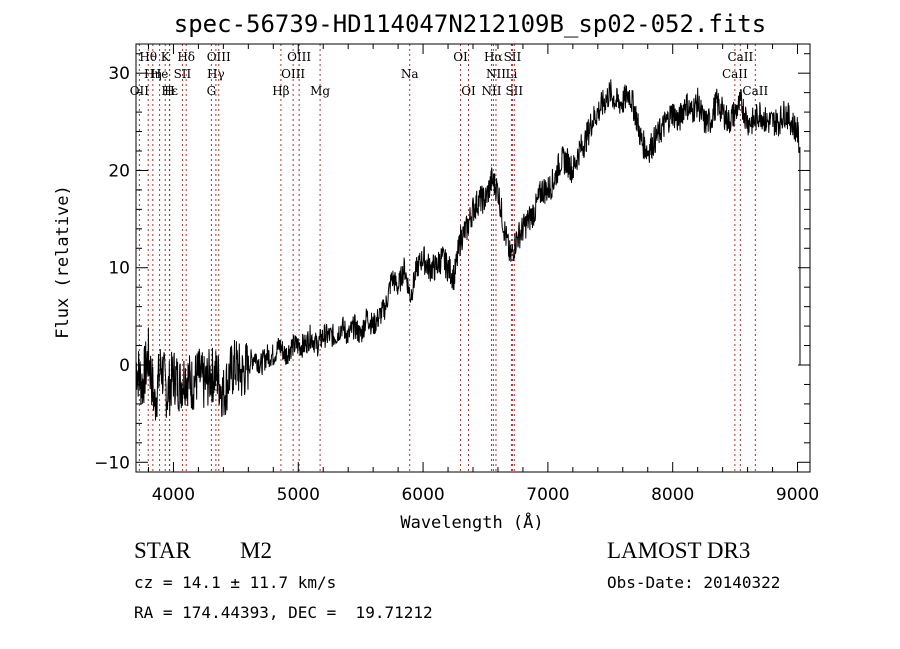 The height and width of the screenshot is (649, 900). What do you see at coordinates (672, 495) in the screenshot?
I see `x-tick-label: 8000` at bounding box center [672, 495].